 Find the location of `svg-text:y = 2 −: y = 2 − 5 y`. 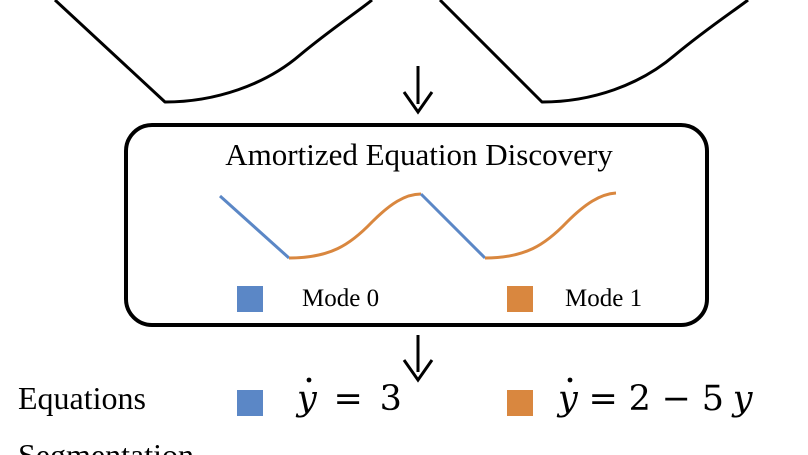

svg-text:y = 2 −: y = 2 − 5 y is located at coordinates (655, 399).